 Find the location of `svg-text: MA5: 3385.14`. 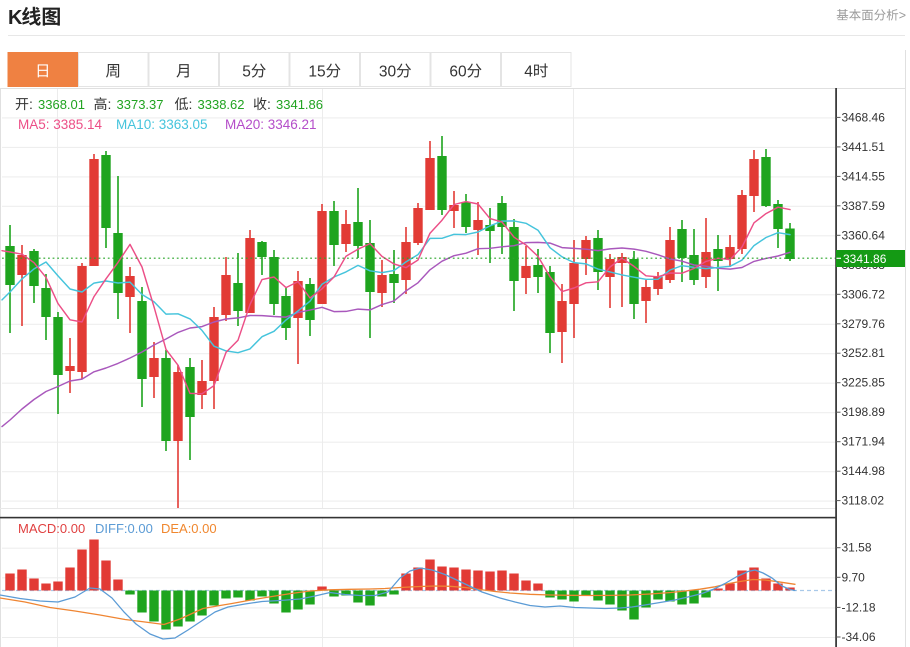

svg-text: MA5: 3385.14 is located at coordinates (60, 124).